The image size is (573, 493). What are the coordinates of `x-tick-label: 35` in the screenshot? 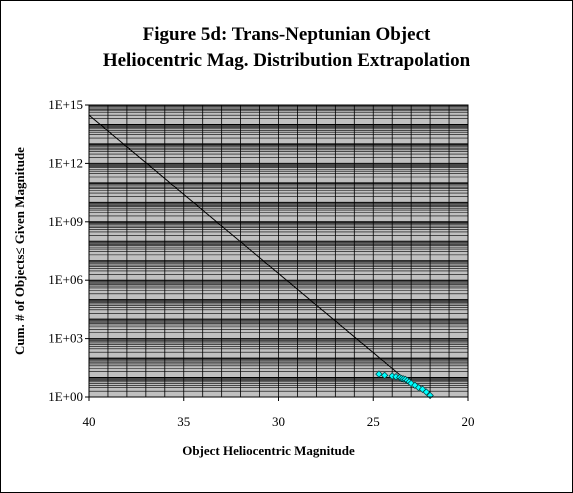 It's located at (183, 421).